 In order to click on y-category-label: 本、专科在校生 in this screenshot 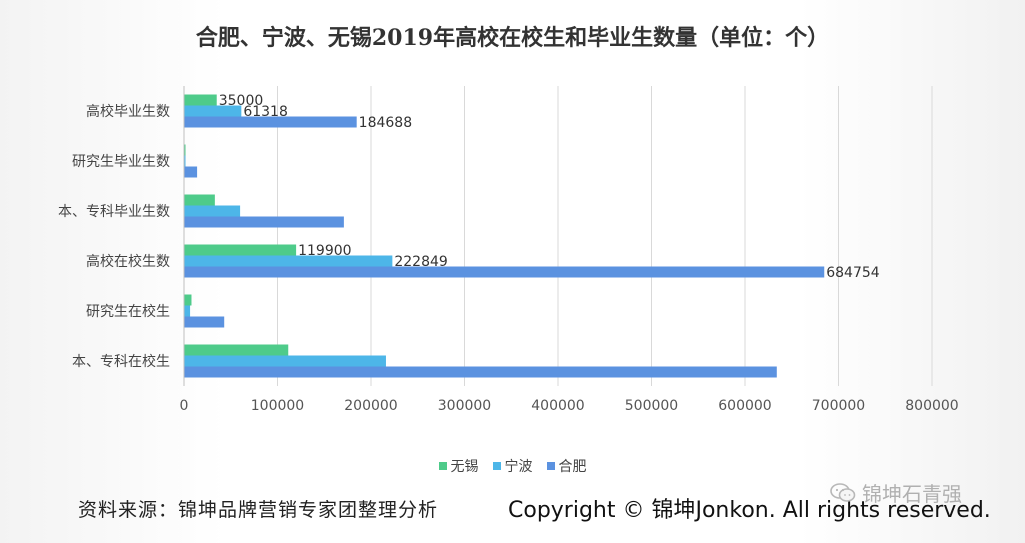, I will do `click(121, 361)`.